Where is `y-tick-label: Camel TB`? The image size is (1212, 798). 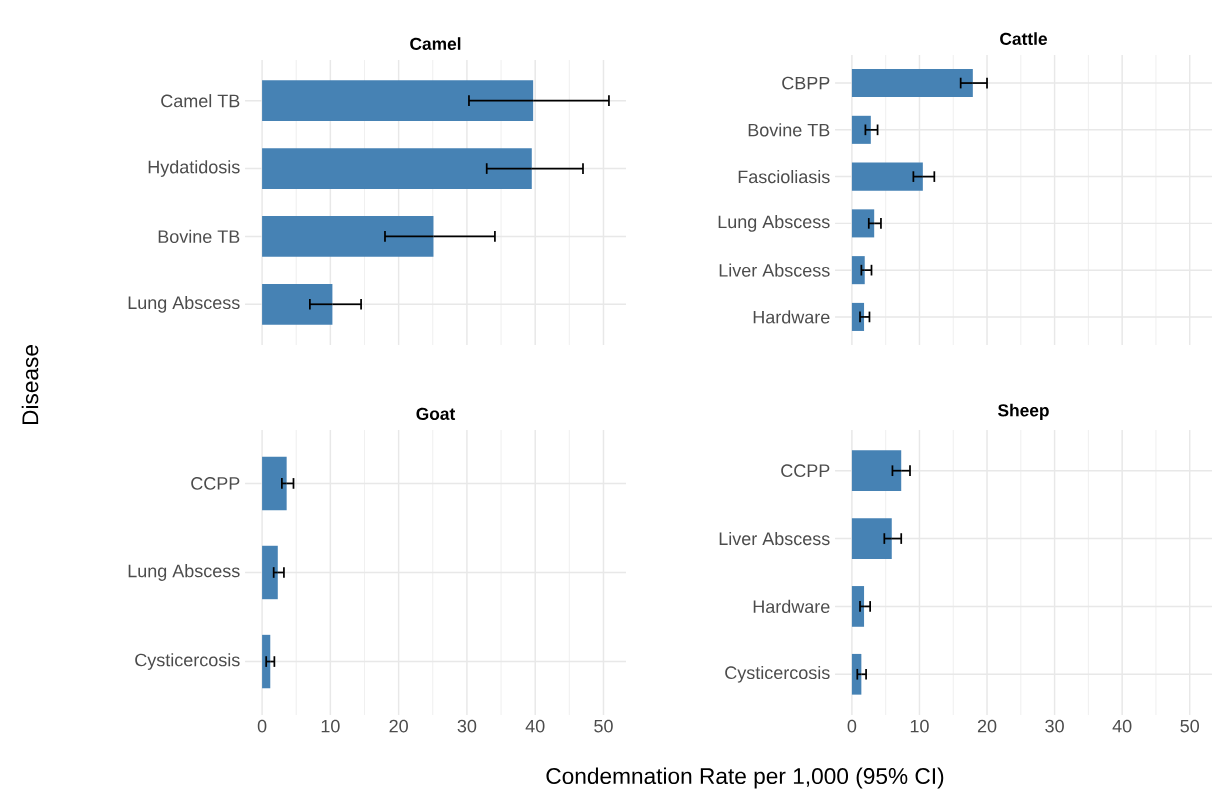
y-tick-label: Camel TB is located at coordinates (200, 101).